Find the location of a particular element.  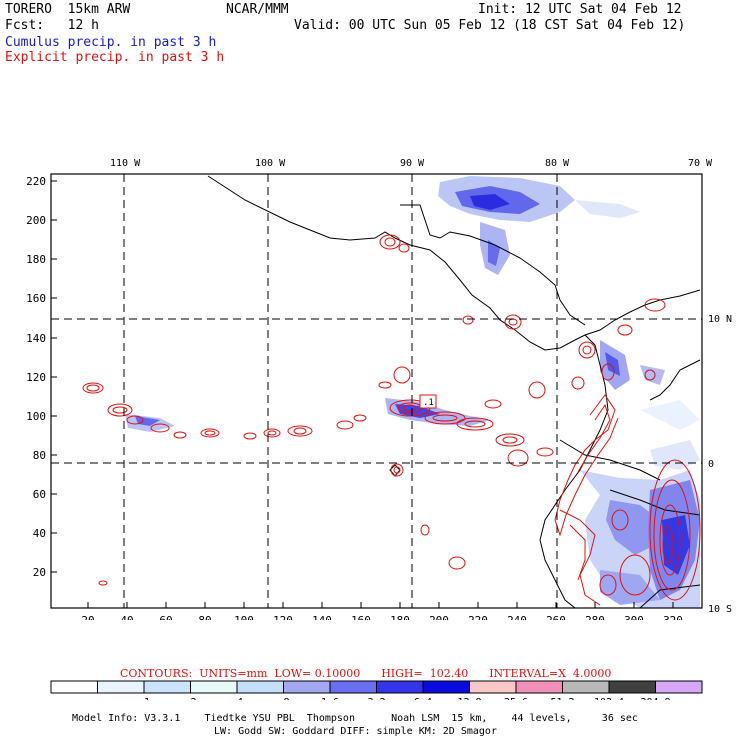

colorbar-label: 25.6 is located at coordinates (516, 698).